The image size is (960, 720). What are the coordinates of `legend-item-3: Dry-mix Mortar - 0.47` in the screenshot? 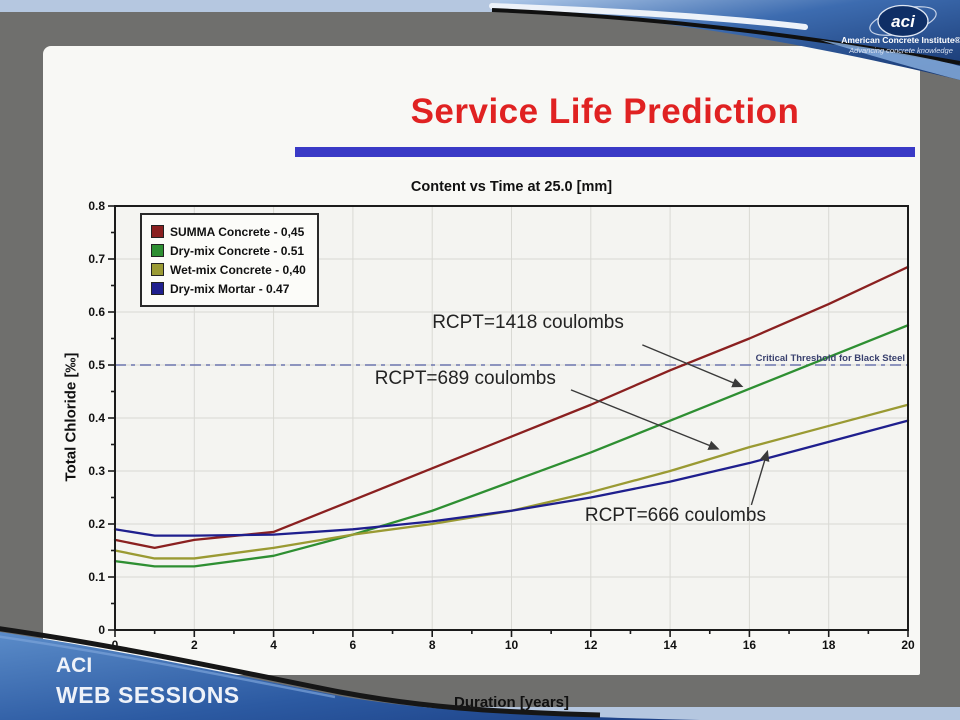 It's located at (228, 288).